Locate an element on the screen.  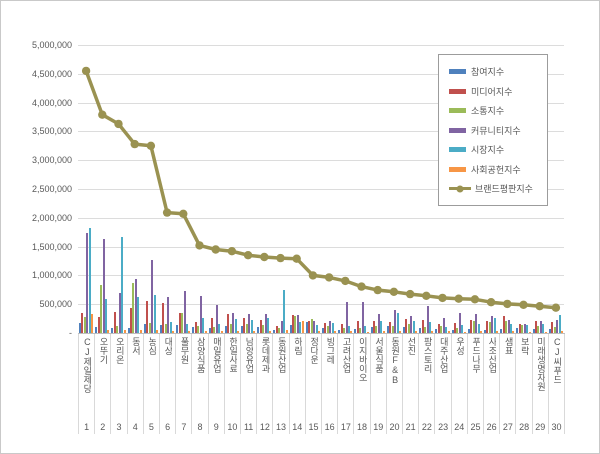
category-rank: 18 is located at coordinates (362, 427).